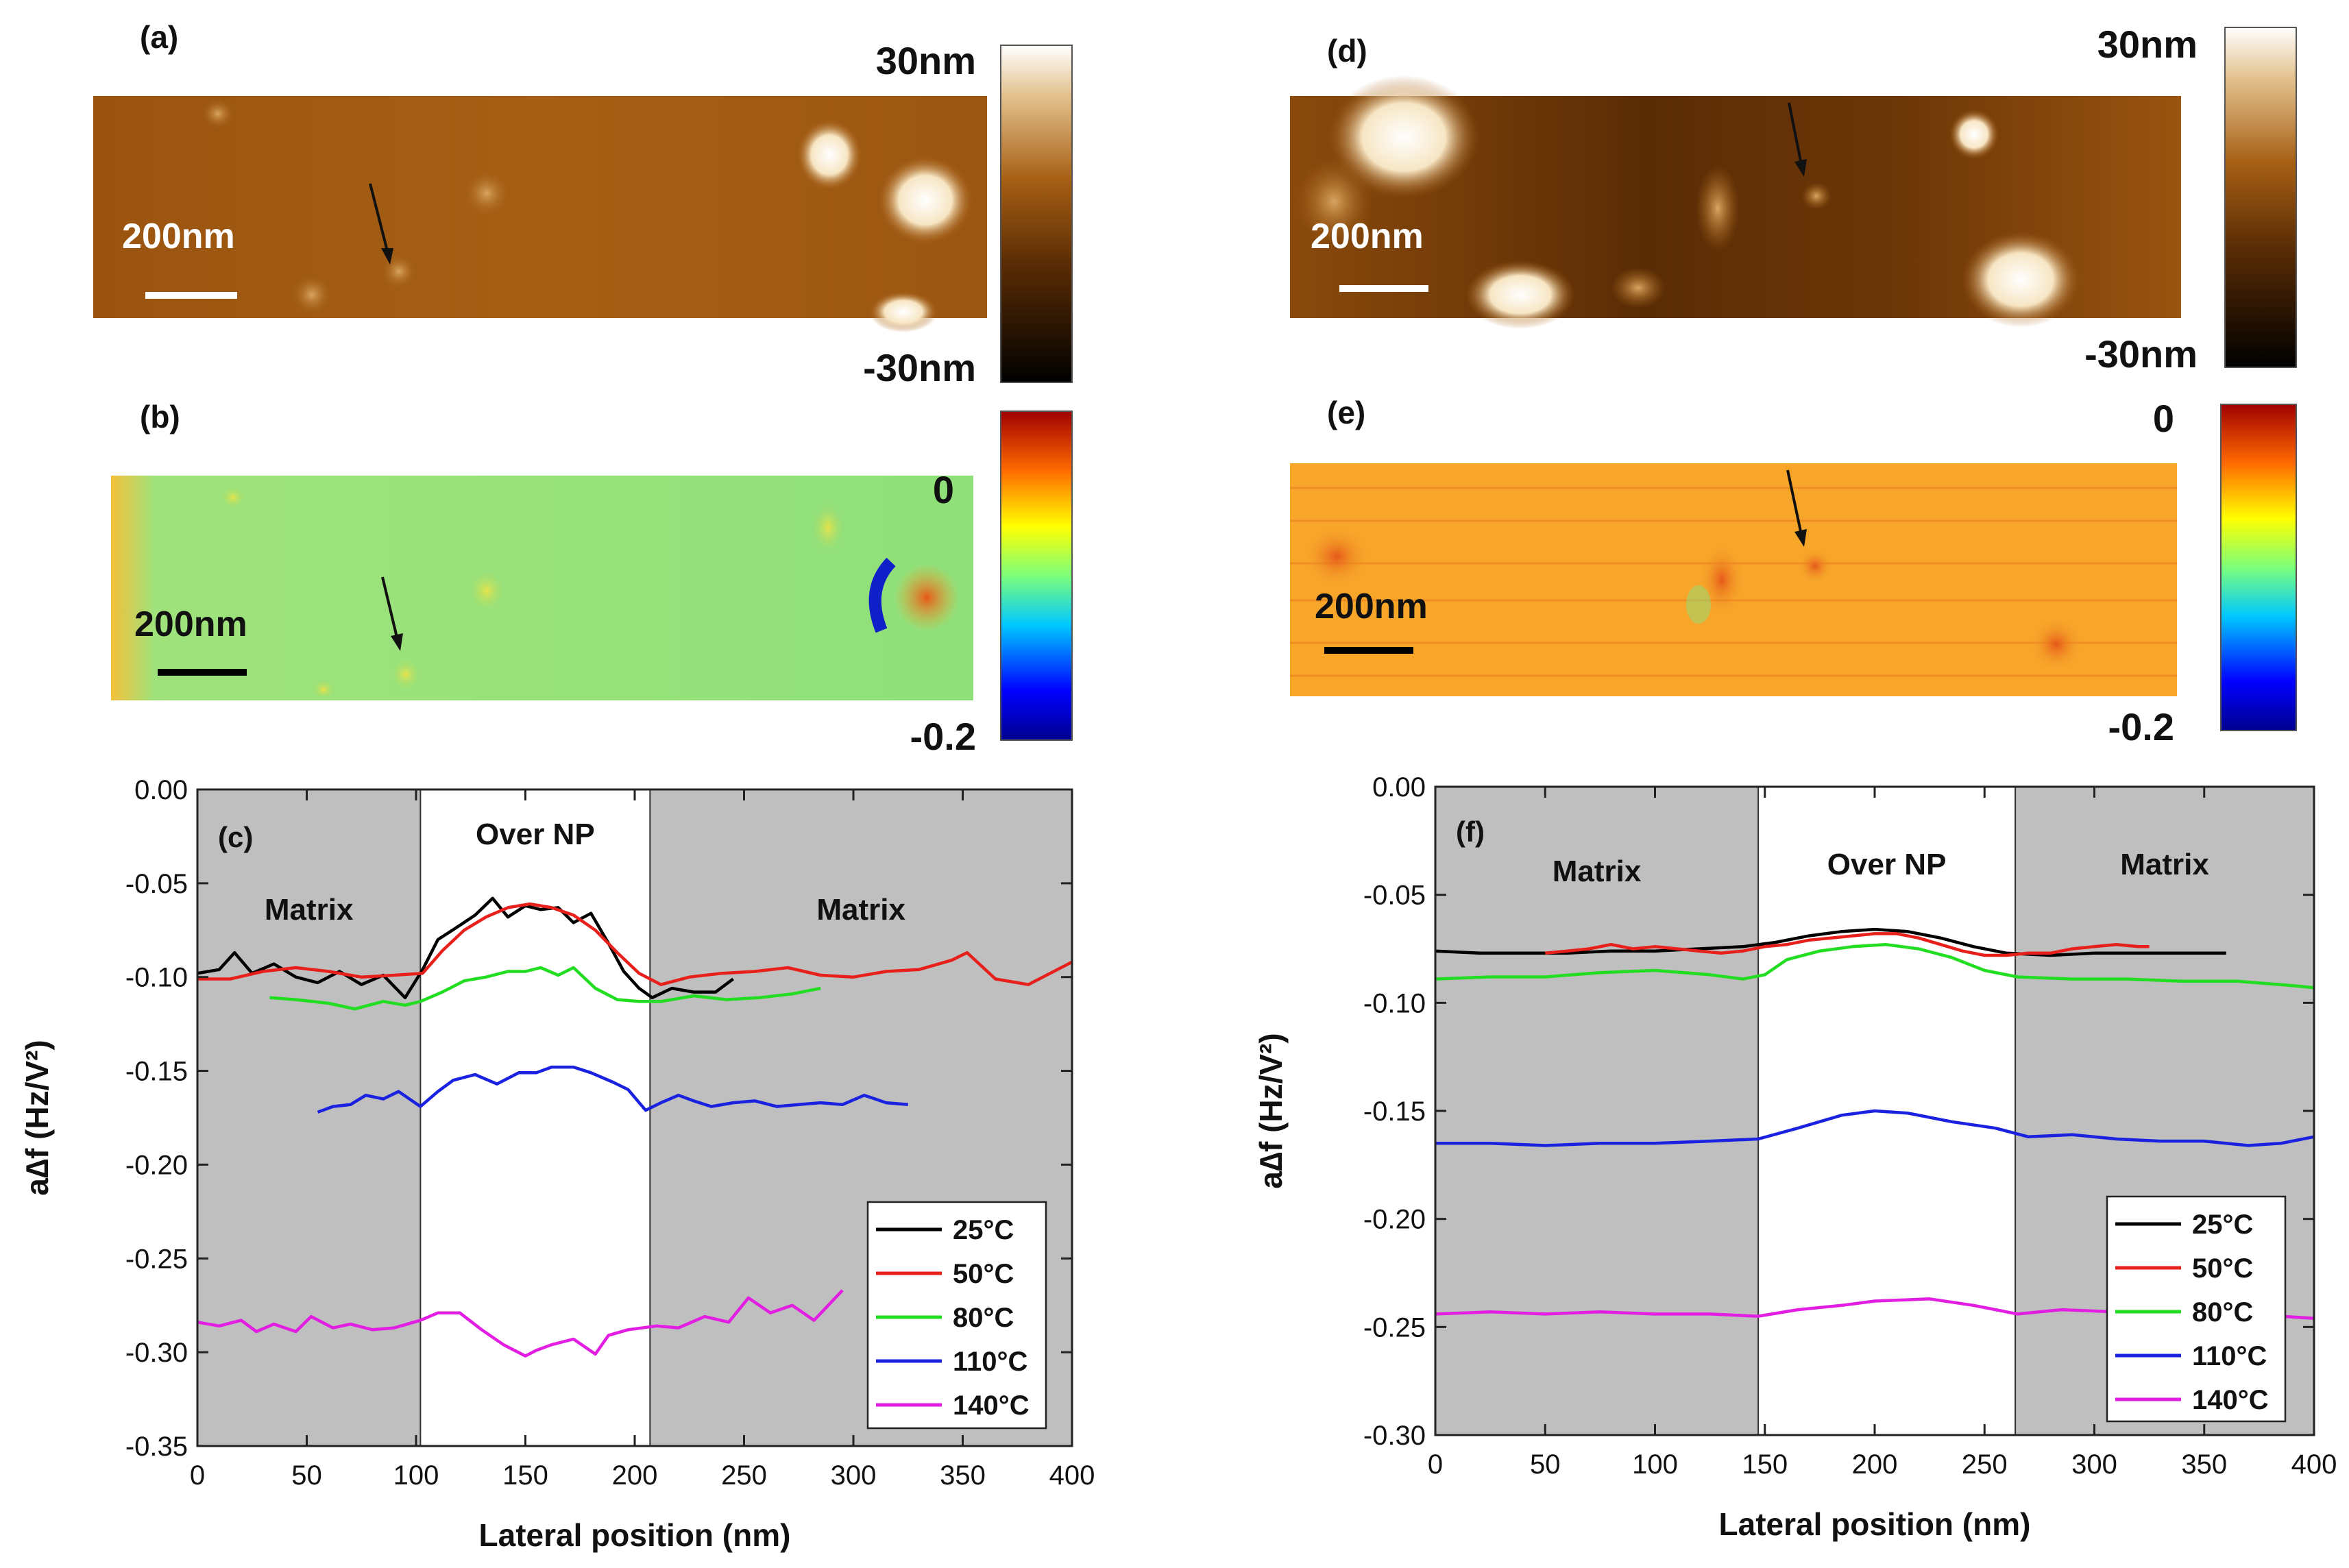 The image size is (2349, 1568). Describe the element at coordinates (1470, 832) in the screenshot. I see `panel-label: (f)` at that location.